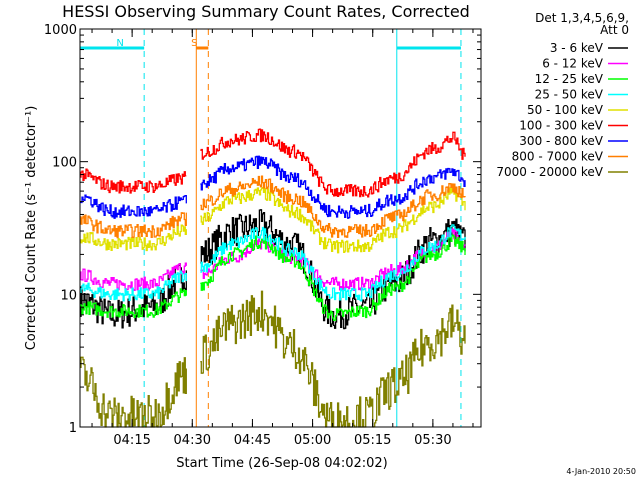 This screenshot has height=480, width=640. Describe the element at coordinates (558, 157) in the screenshot. I see `legend-entry-label: 800 - 7000 keV` at that location.